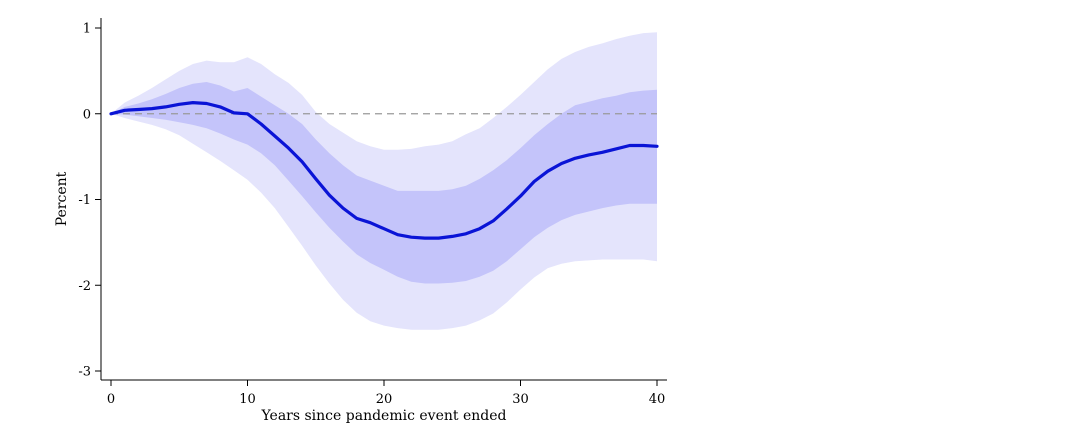 This screenshot has height=439, width=1091. What do you see at coordinates (384, 416) in the screenshot?
I see `x-axis-title: Years since pandemic event ended` at bounding box center [384, 416].